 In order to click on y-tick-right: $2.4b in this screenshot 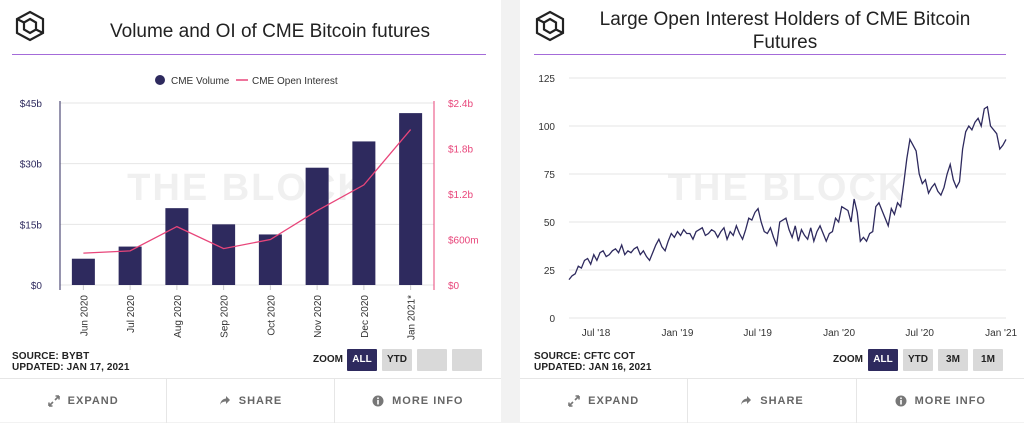, I will do `click(460, 104)`.